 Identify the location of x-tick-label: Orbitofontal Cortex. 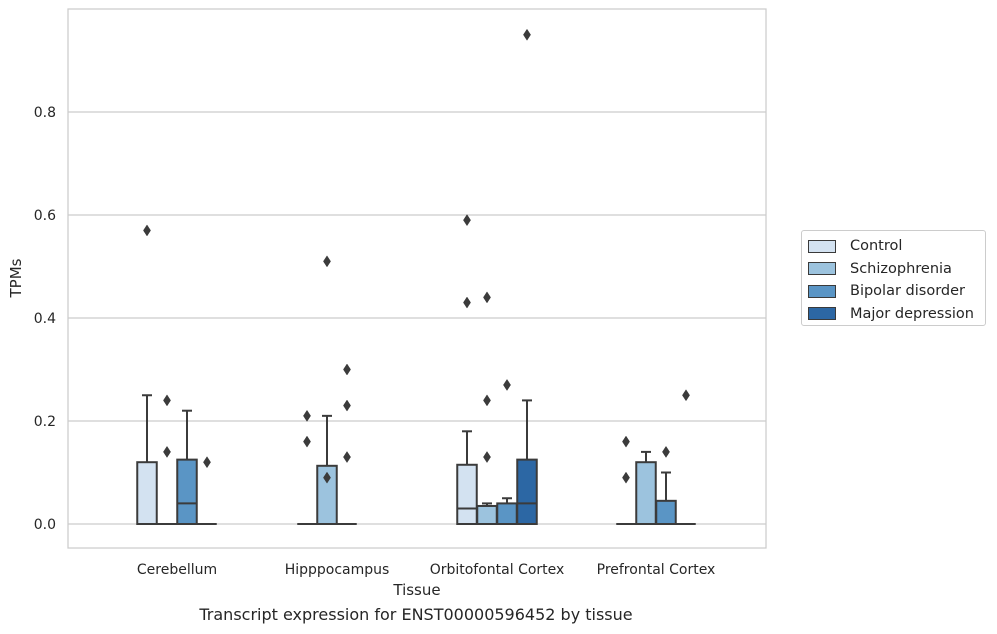
(497, 570).